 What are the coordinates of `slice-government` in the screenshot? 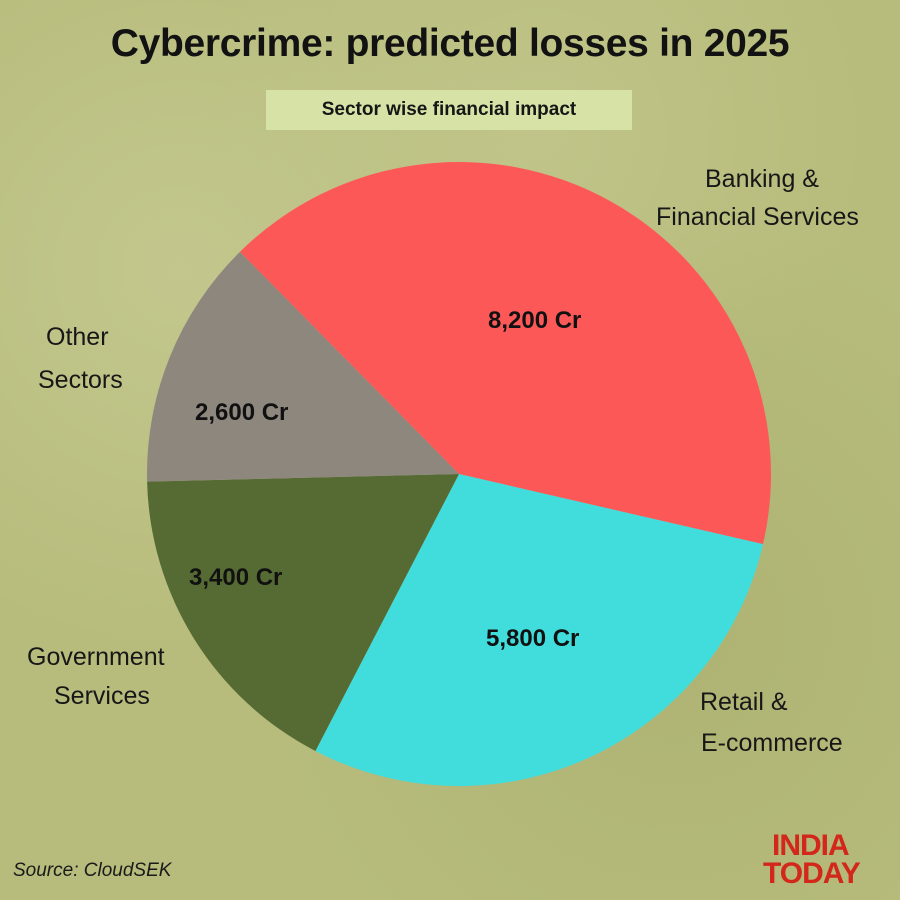 It's located at (303, 612).